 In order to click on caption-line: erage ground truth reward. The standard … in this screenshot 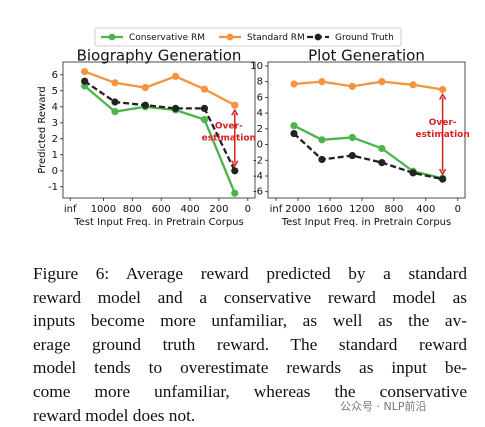, I will do `click(250, 344)`.